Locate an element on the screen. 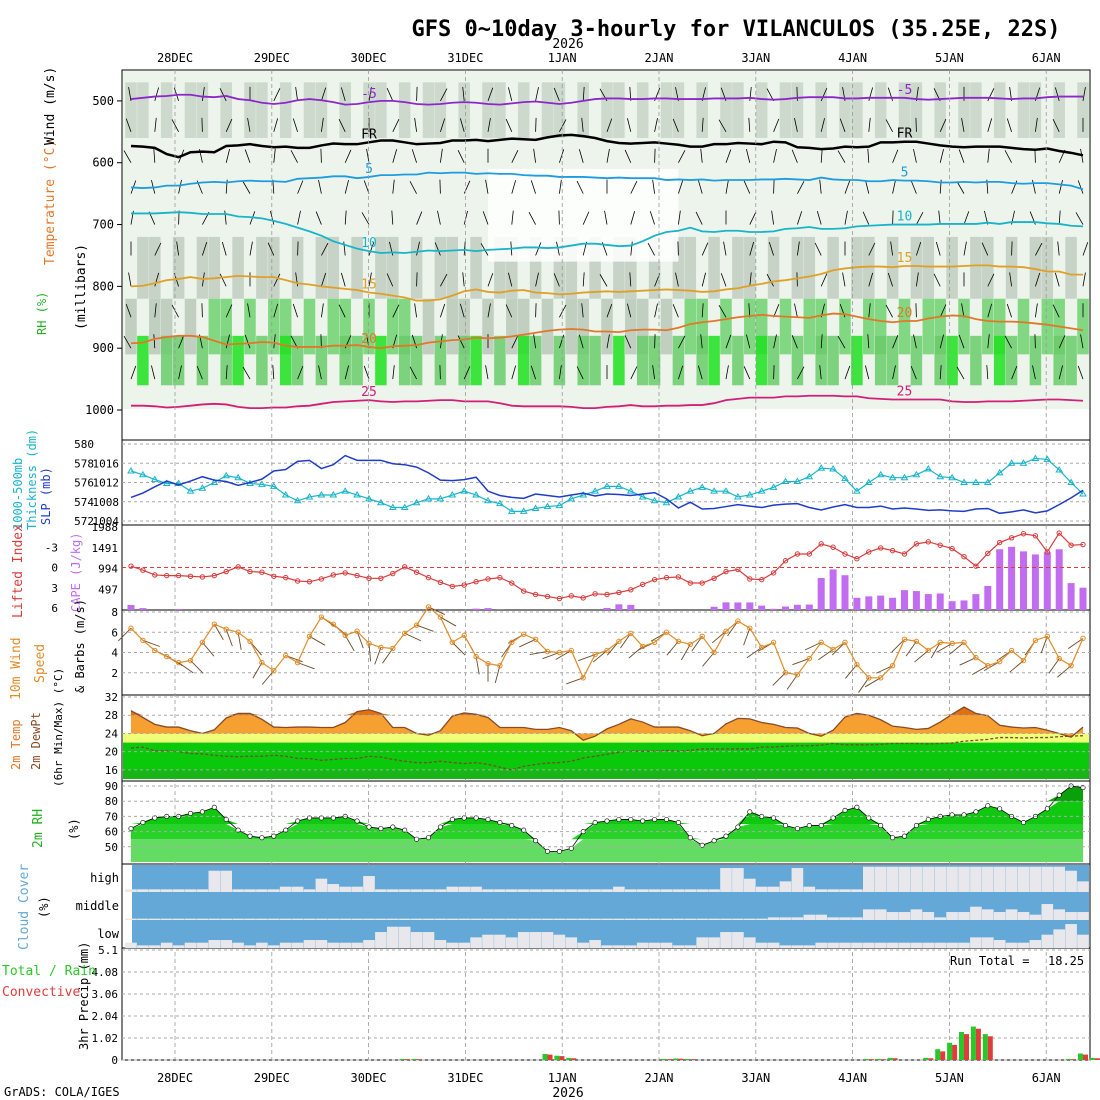  temp-tick-label: 32 is located at coordinates (111, 697).